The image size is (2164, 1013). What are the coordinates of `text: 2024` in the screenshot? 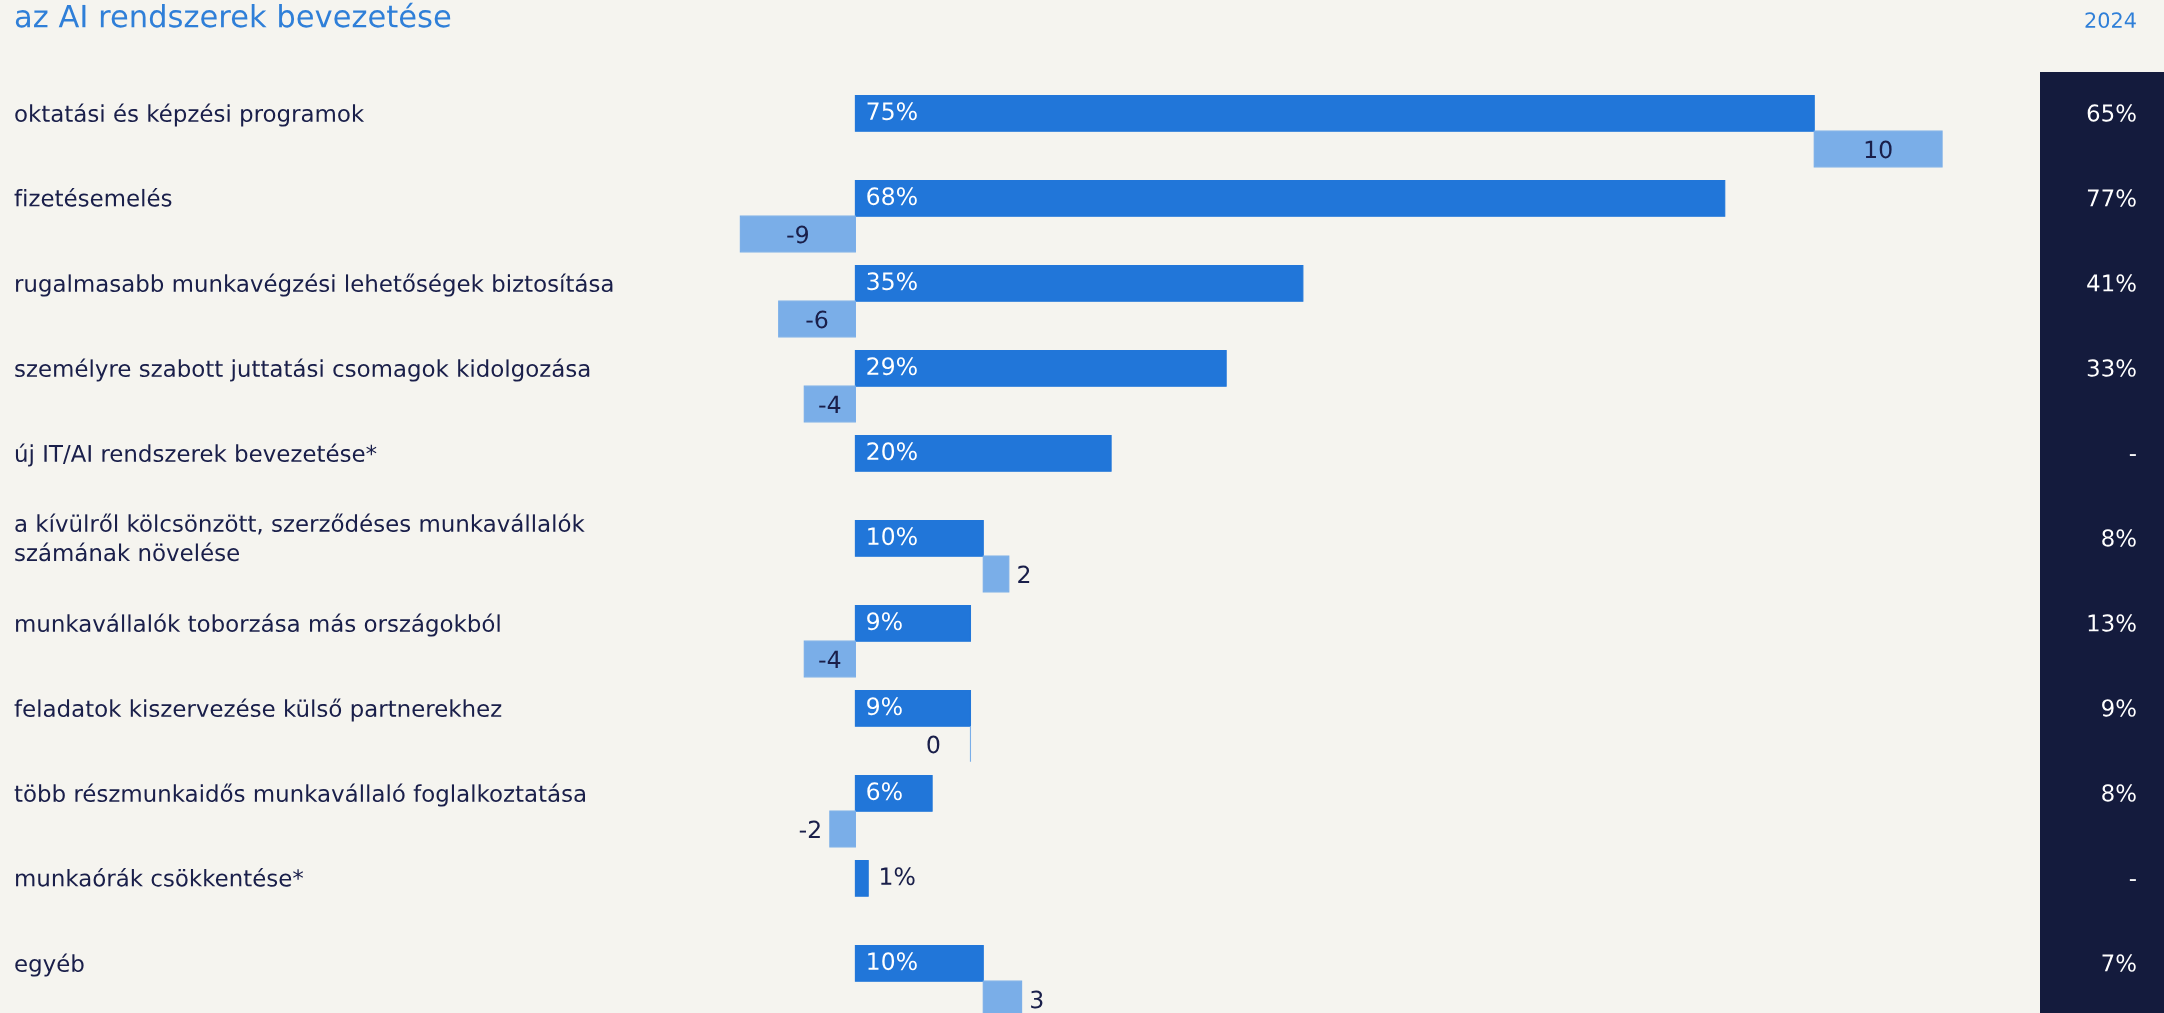 It's located at (2110, 20).